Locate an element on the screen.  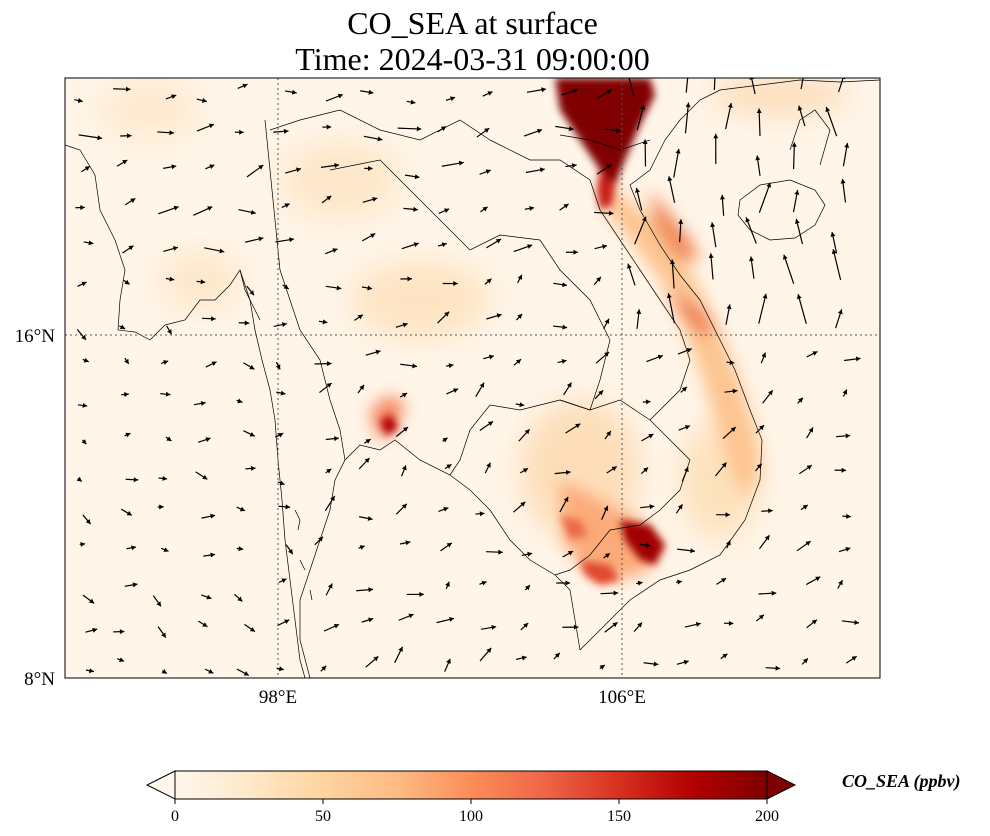
colorbar-extend-max is located at coordinates (781, 785).